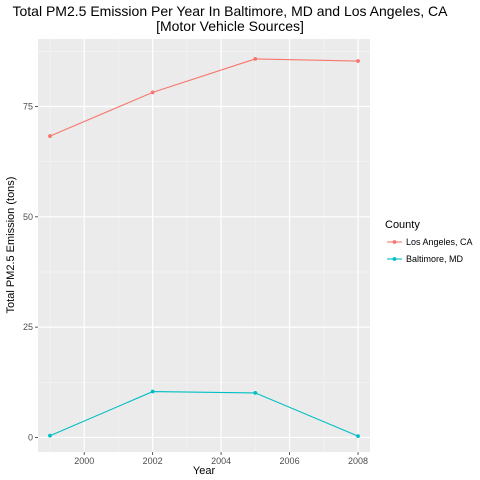  Describe the element at coordinates (358, 461) in the screenshot. I see `x-tick-label: 2008` at that location.